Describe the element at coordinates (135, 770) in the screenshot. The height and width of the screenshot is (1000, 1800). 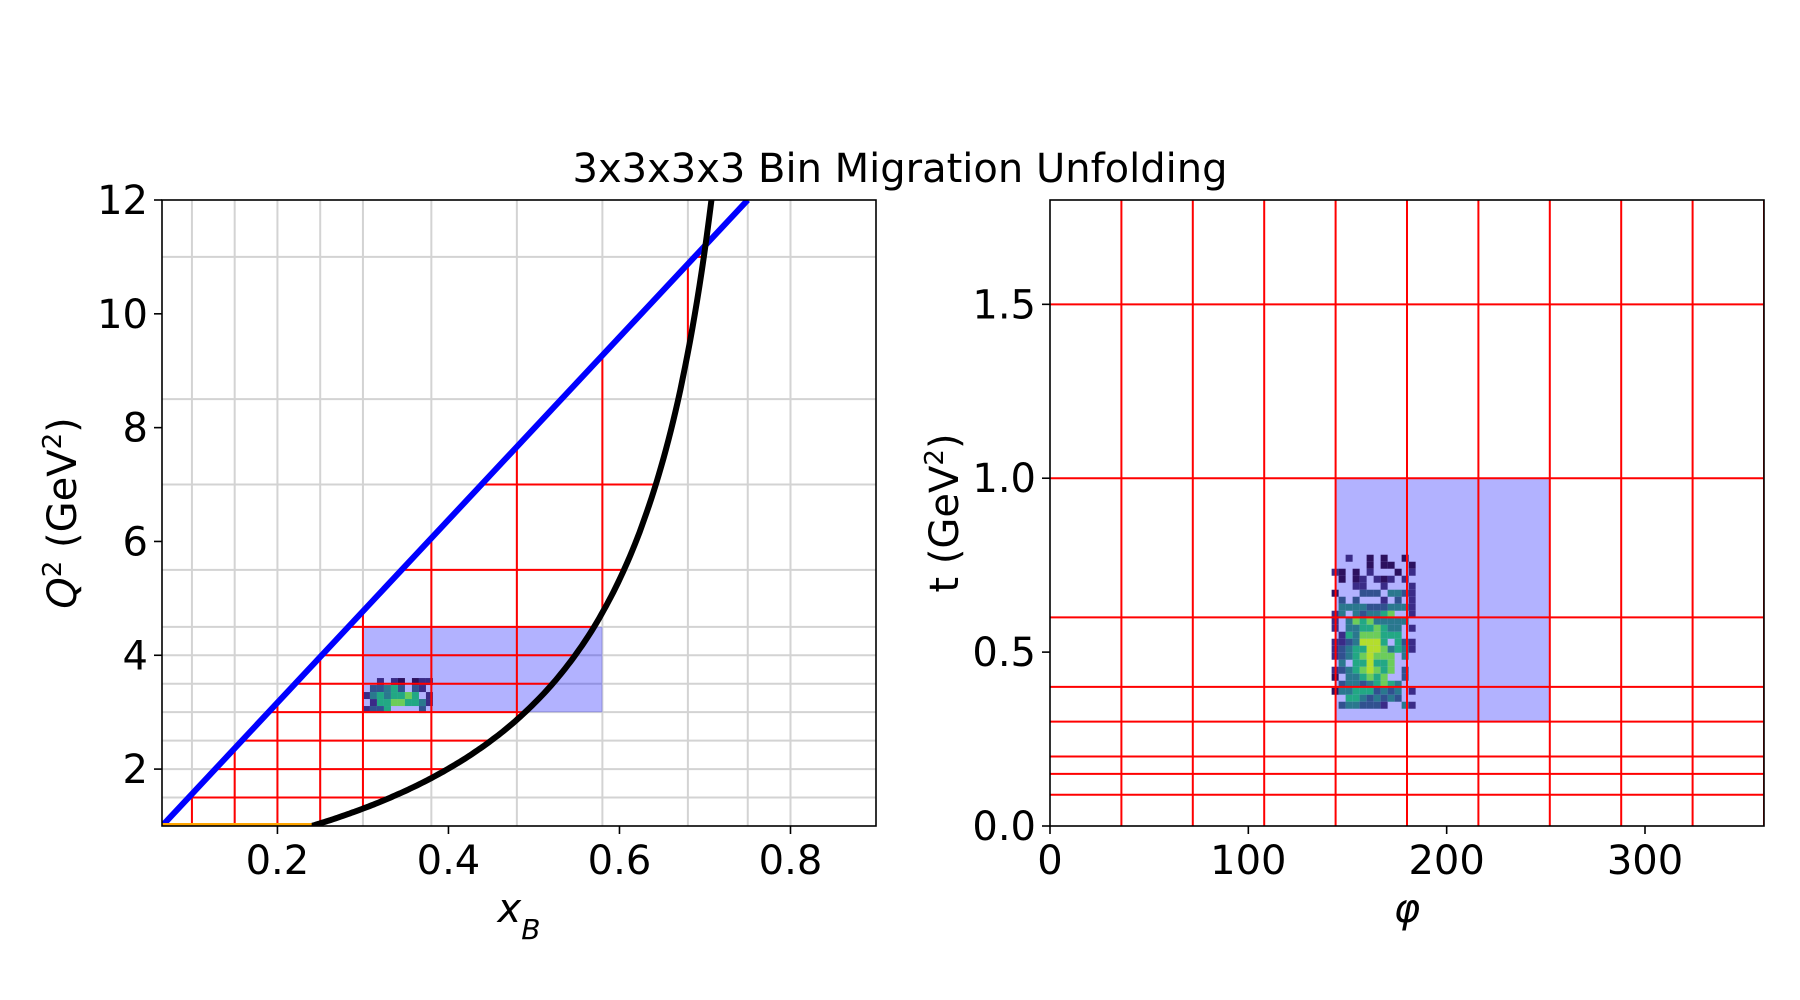
I see `y-tick-label: 2` at that location.